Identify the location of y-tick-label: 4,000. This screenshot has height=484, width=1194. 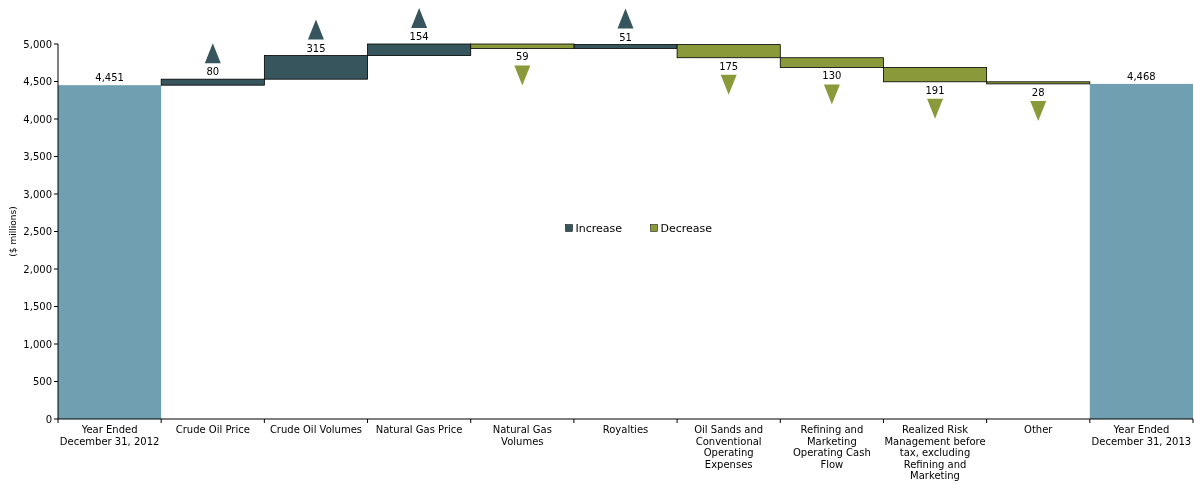
(37, 119).